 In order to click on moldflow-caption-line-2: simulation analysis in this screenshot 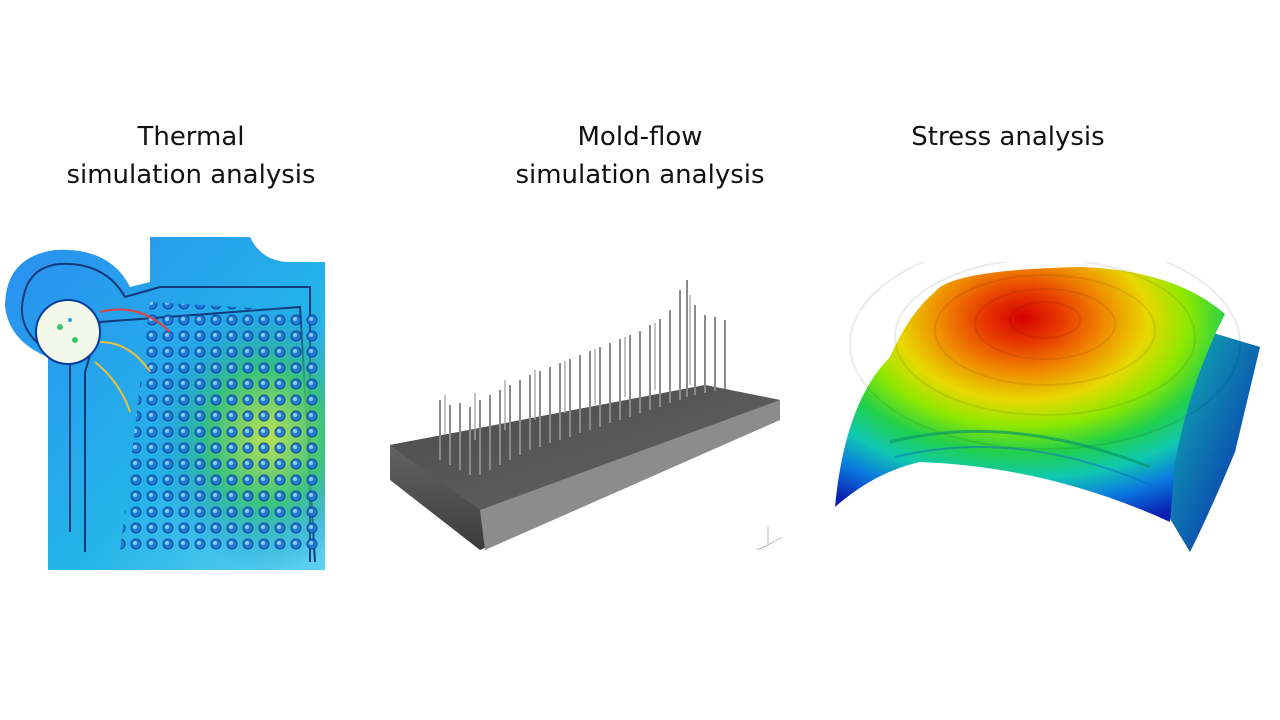, I will do `click(640, 175)`.